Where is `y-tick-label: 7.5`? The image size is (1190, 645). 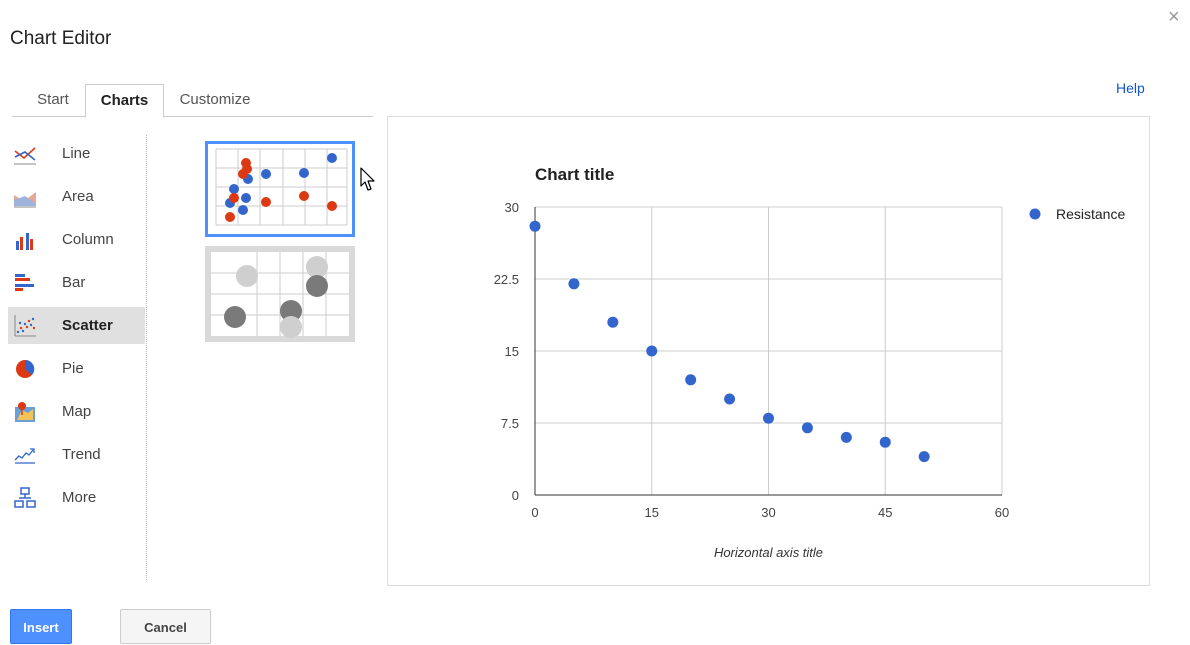
y-tick-label: 7.5 is located at coordinates (510, 423).